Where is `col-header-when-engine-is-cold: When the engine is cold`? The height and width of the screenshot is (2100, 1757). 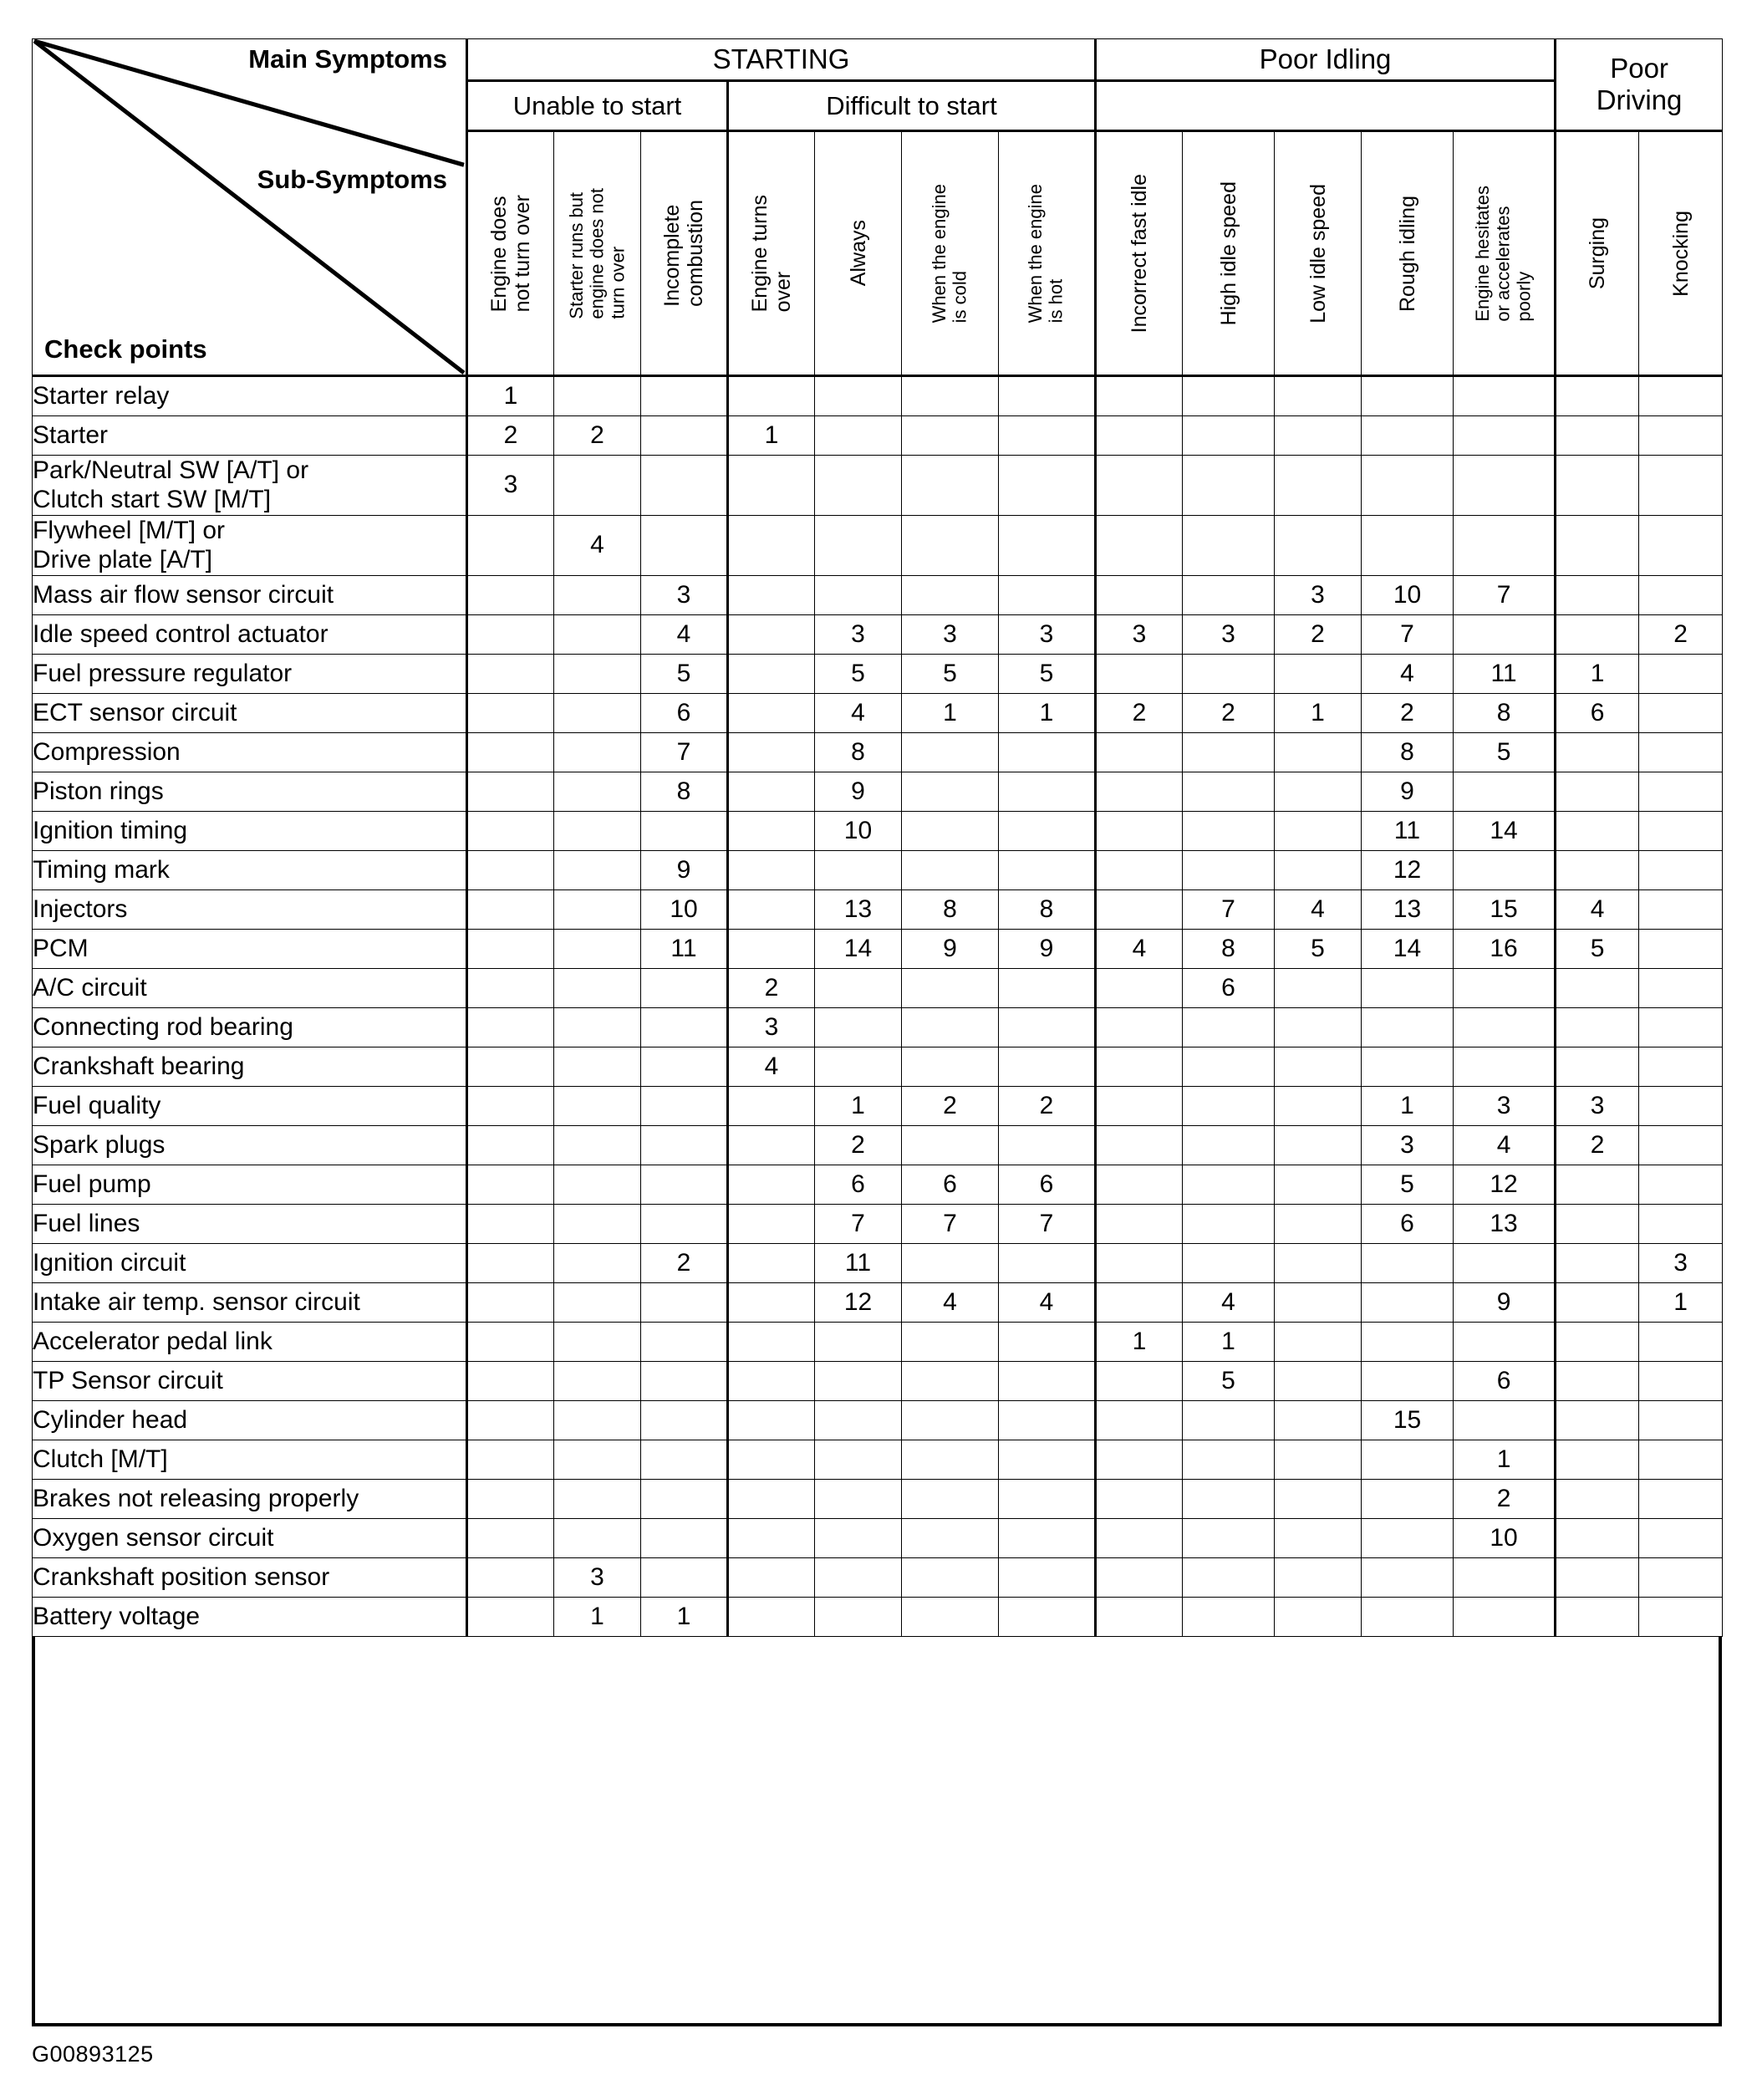
col-header-when-engine-is-cold: When the engine is cold is located at coordinates (950, 253).